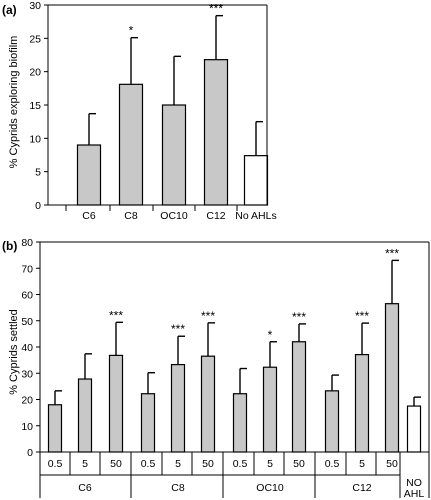  What do you see at coordinates (414, 483) in the screenshot?
I see `panel-b-group-label-line1: NO` at bounding box center [414, 483].